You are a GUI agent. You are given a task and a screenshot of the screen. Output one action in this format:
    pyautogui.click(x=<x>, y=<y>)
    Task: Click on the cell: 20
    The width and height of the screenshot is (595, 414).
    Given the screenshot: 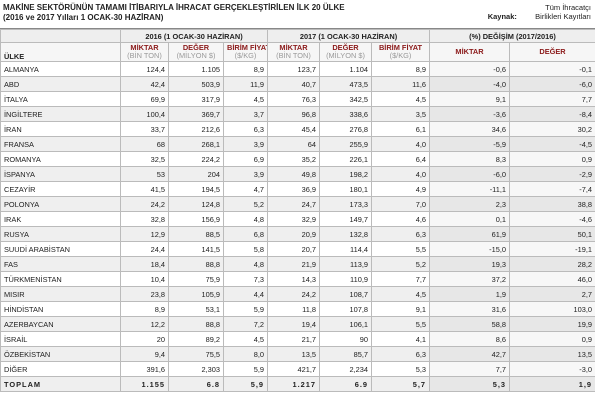 What is the action you would take?
    pyautogui.click(x=144, y=339)
    